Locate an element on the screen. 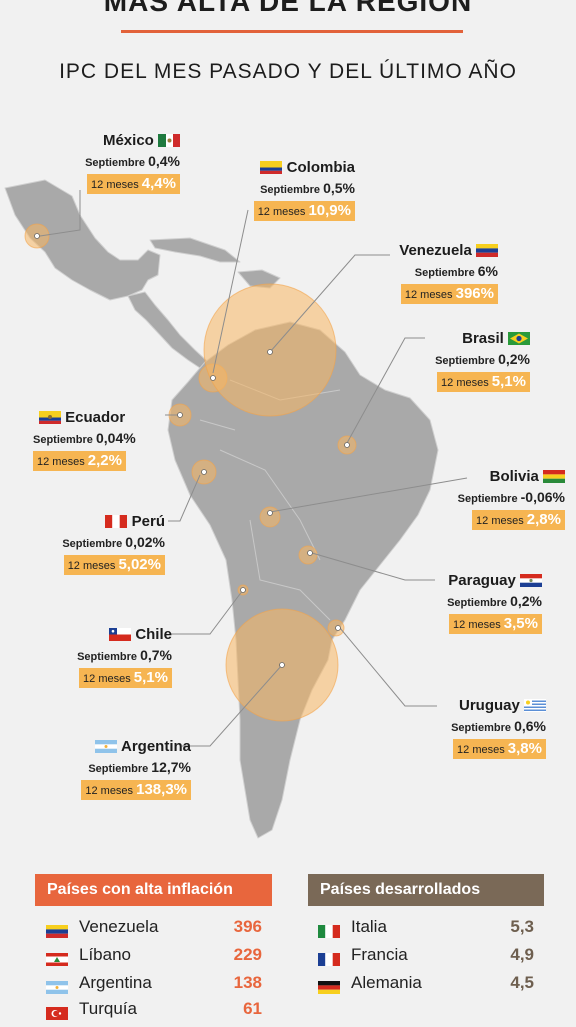 The width and height of the screenshot is (576, 1027). bubble-bolivia is located at coordinates (270, 517).